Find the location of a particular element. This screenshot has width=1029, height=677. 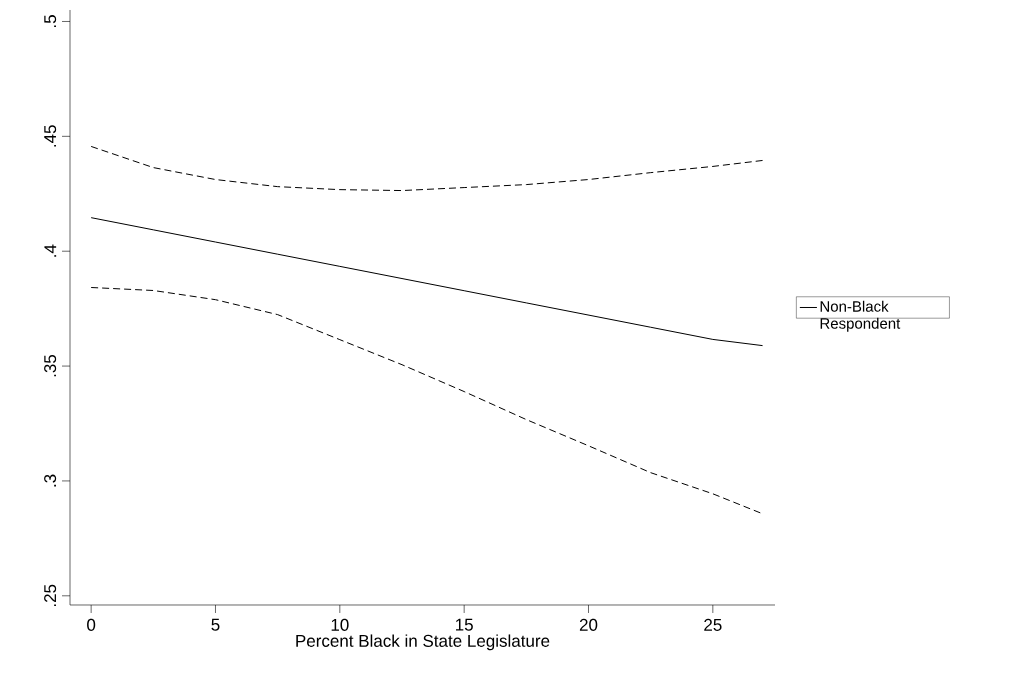

x-tick-label: 15 is located at coordinates (464, 624).